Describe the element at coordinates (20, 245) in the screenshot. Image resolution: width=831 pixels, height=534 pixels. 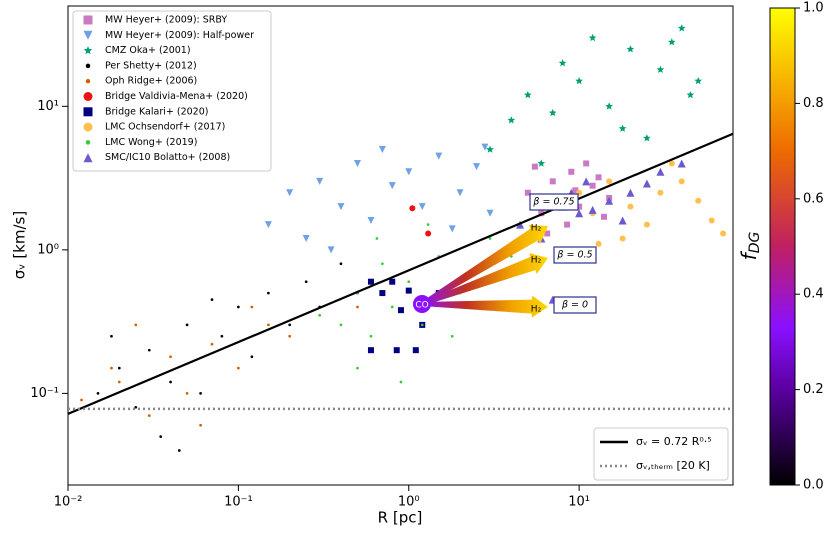
I see `y-axis-label: σᵥ [km/s]` at that location.